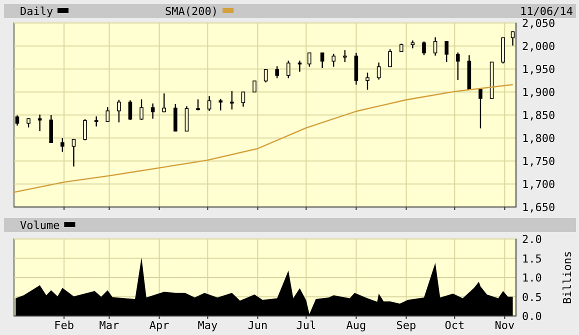 This screenshot has height=335, width=579. I want to click on y-tick-label: 1,800, so click(539, 138).